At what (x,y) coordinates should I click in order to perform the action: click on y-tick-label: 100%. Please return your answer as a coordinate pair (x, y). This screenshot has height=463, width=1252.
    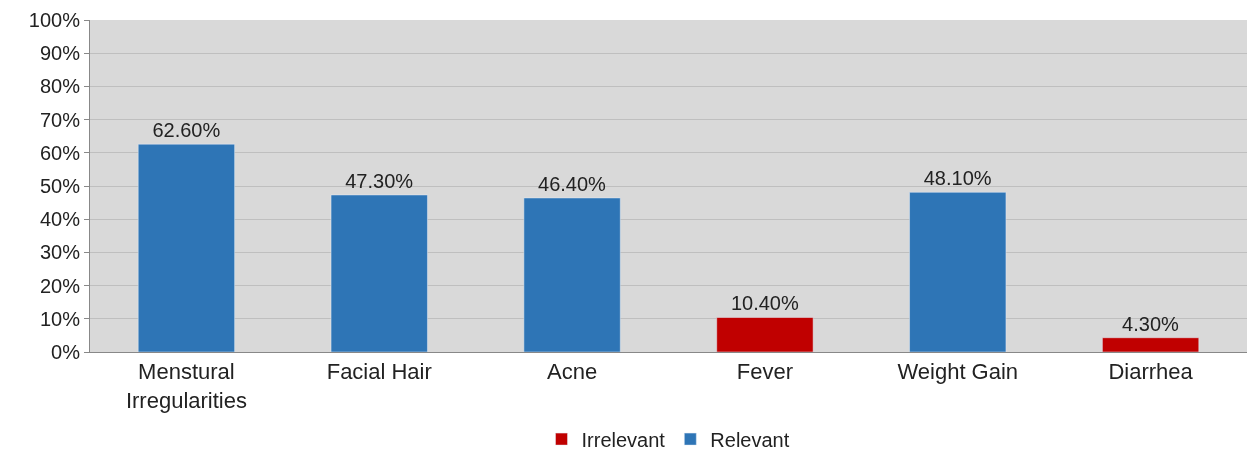
    Looking at the image, I should click on (54, 20).